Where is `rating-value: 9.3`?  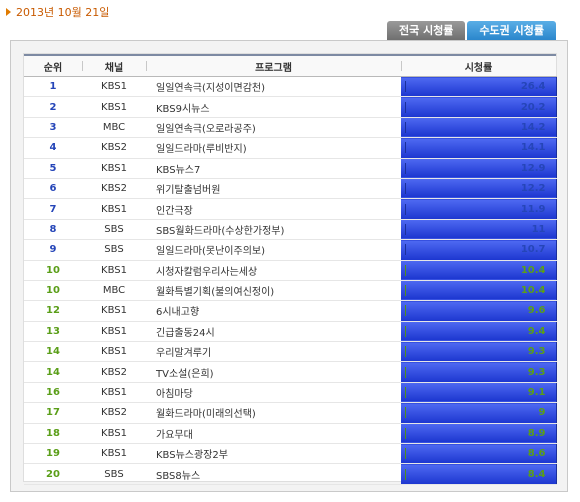 rating-value: 9.3 is located at coordinates (536, 372).